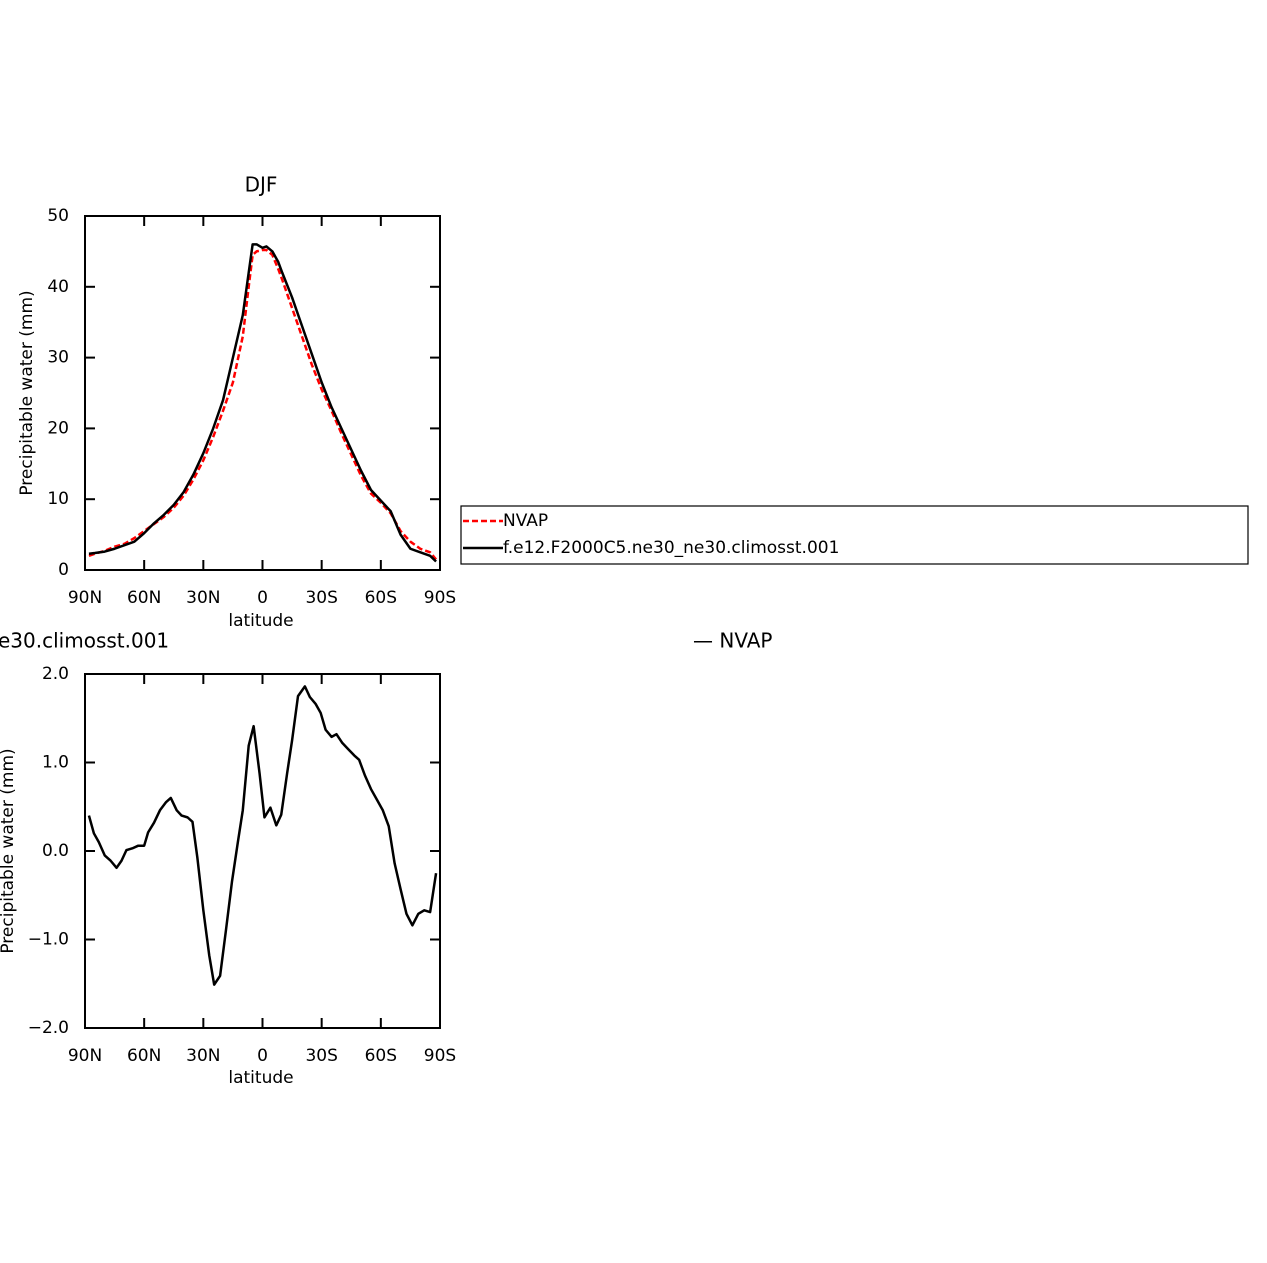 The width and height of the screenshot is (1267, 1263). Describe the element at coordinates (55, 851) in the screenshot. I see `y-tick-label: 0.0` at that location.